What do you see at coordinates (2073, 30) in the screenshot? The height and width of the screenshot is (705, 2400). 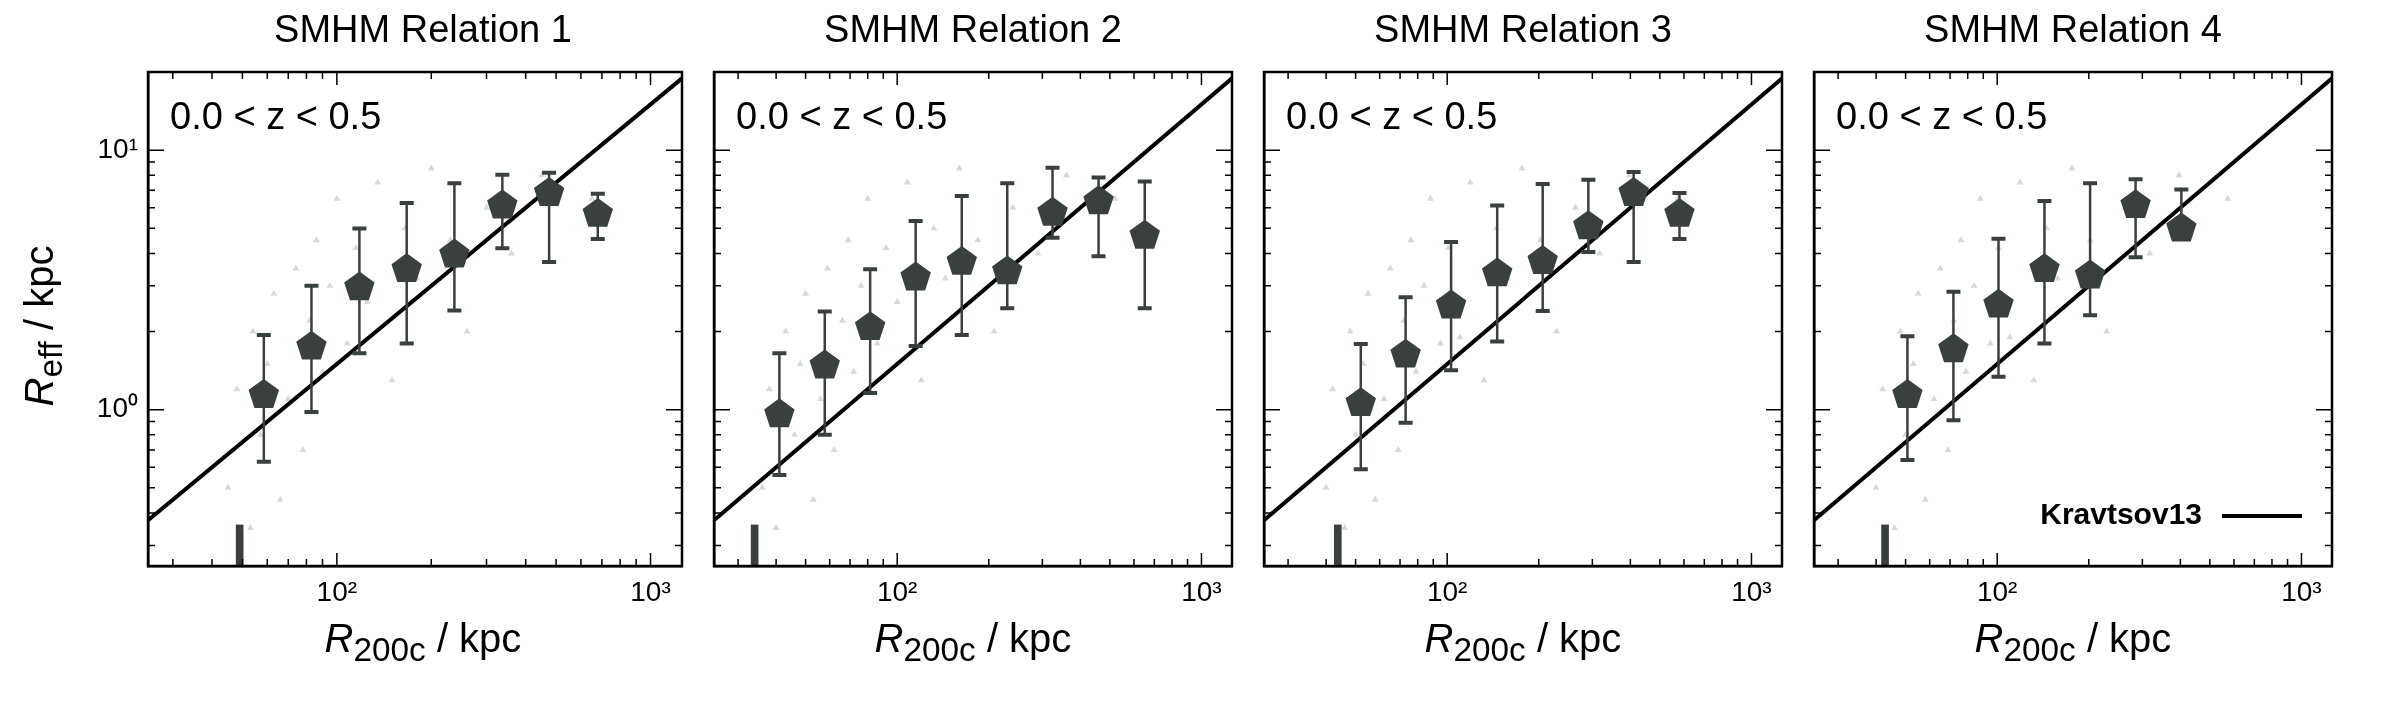 I see `chart-title: SMHM Relation 4` at bounding box center [2073, 30].